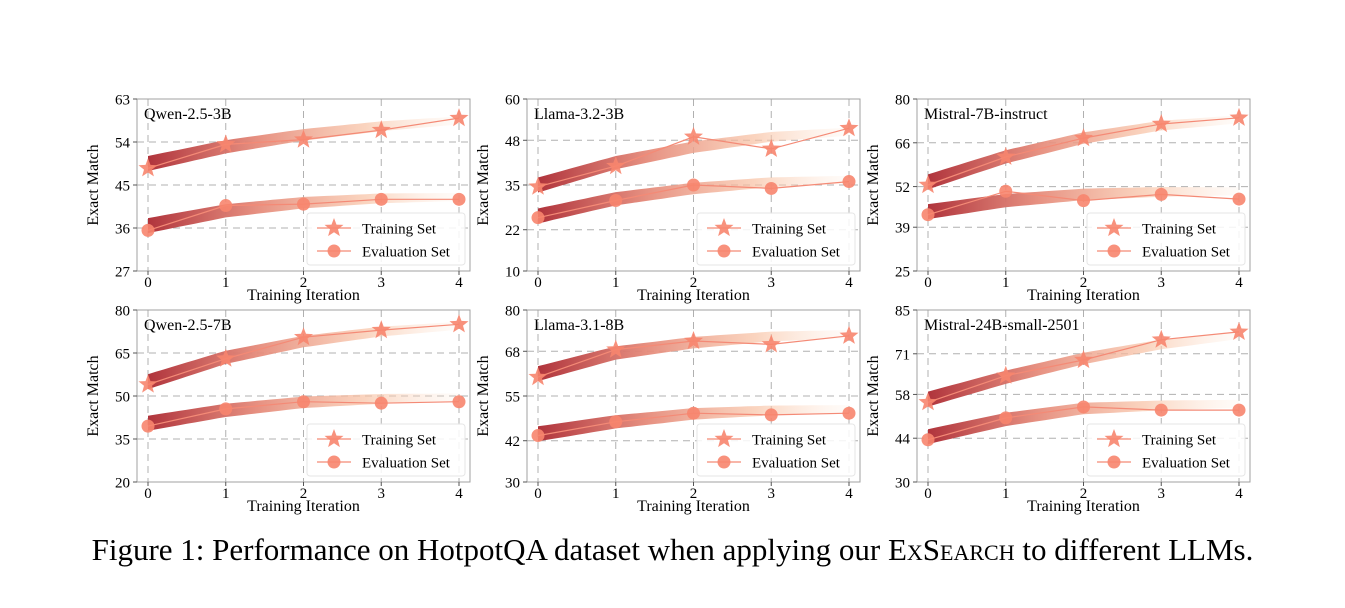  I want to click on y-tick-label: 66, so click(903, 144).